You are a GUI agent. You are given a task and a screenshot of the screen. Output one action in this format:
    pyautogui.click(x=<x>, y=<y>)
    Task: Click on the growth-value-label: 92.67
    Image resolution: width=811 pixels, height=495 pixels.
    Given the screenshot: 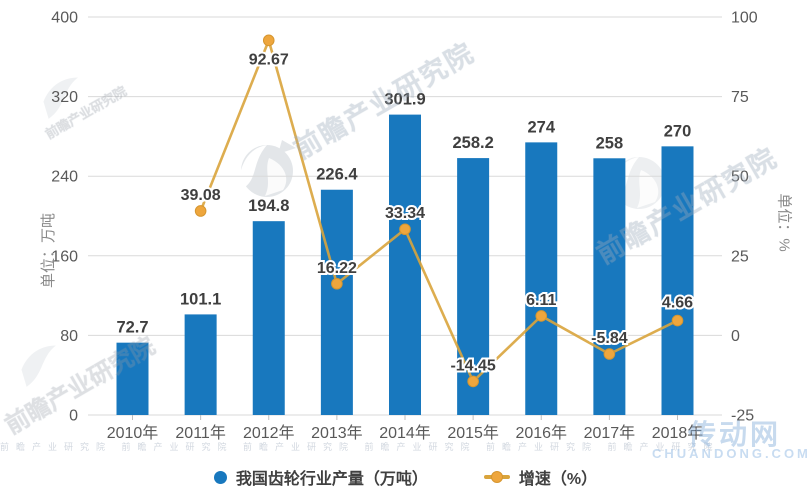 What is the action you would take?
    pyautogui.click(x=269, y=59)
    